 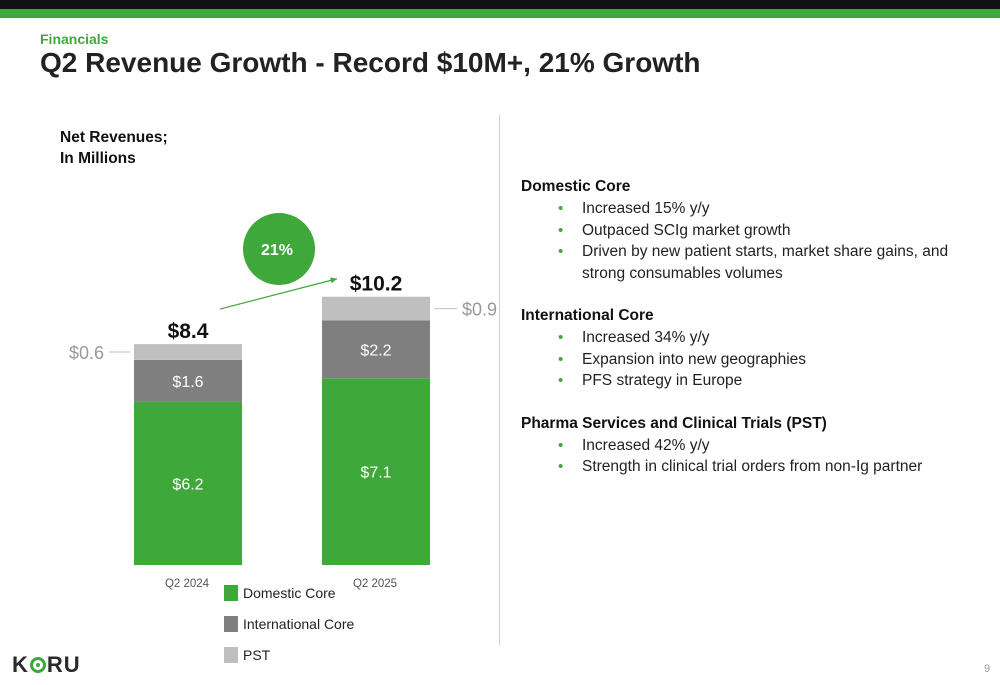 What do you see at coordinates (114, 137) in the screenshot?
I see `chart-heading-line-1: Net Revenues;` at bounding box center [114, 137].